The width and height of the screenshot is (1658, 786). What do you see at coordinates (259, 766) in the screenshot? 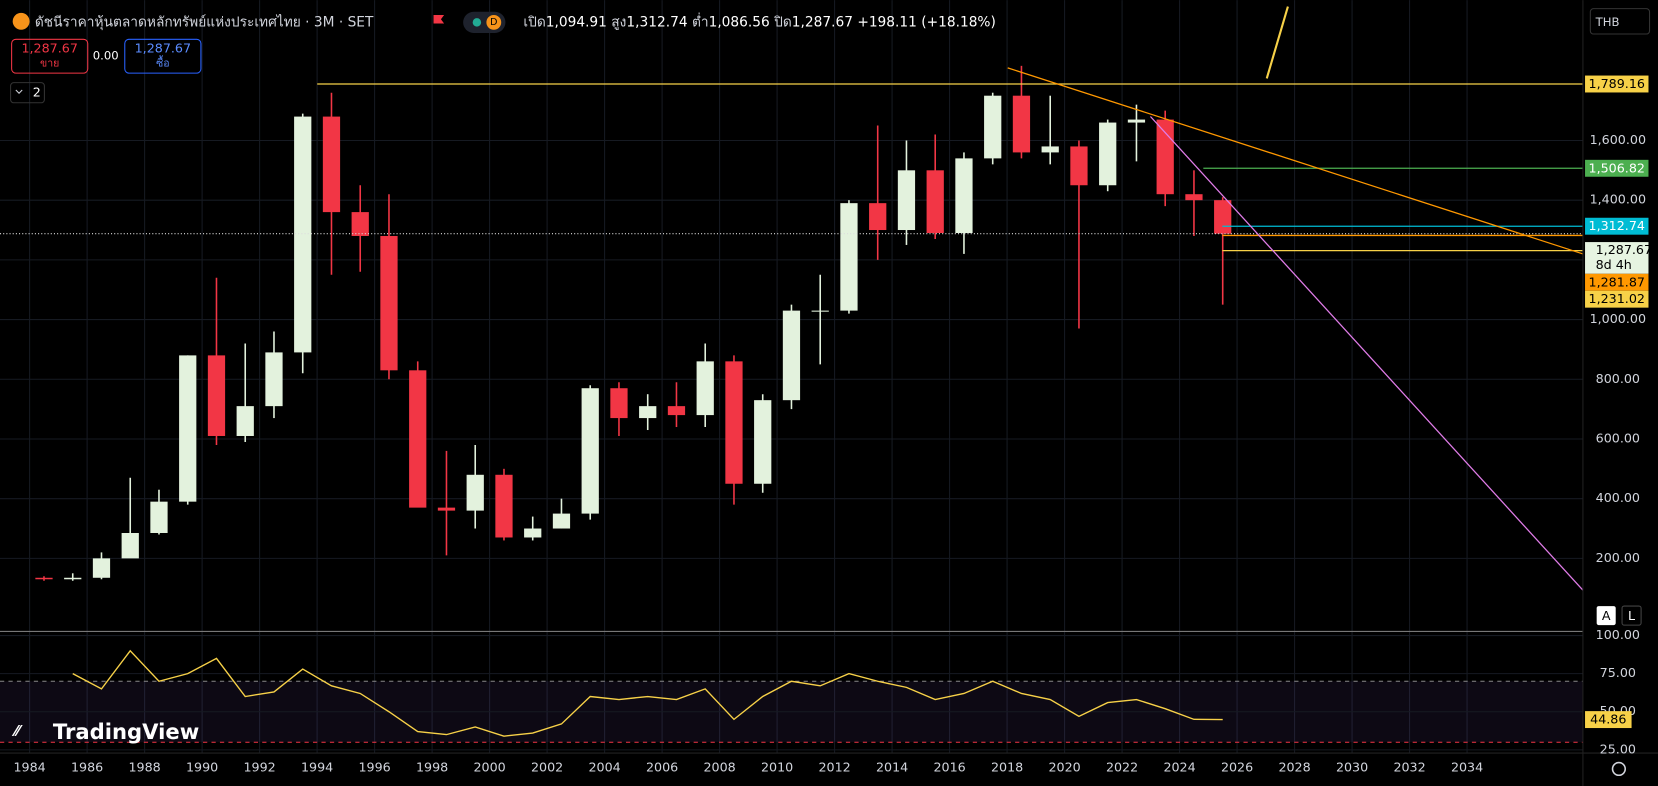
I see `x-tick-label: 1992` at bounding box center [259, 766].